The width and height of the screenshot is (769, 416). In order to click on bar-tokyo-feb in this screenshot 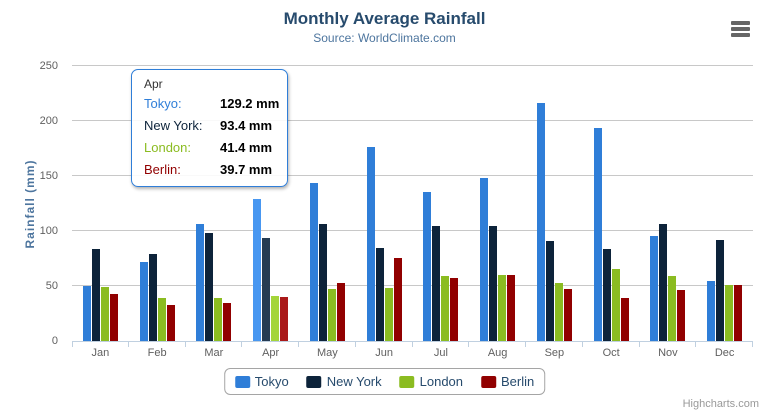, I will do `click(143, 301)`.